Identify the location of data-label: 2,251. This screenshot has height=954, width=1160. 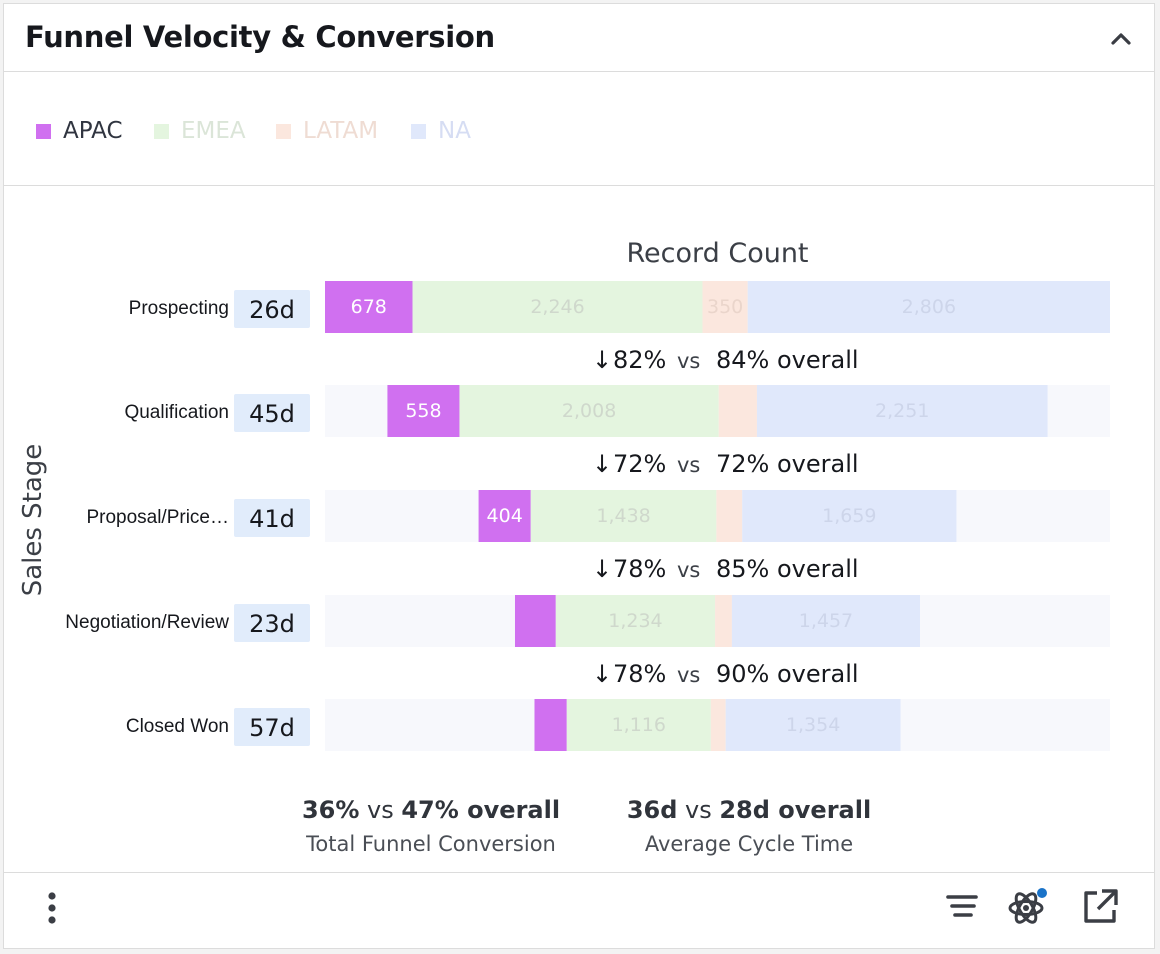
(902, 411).